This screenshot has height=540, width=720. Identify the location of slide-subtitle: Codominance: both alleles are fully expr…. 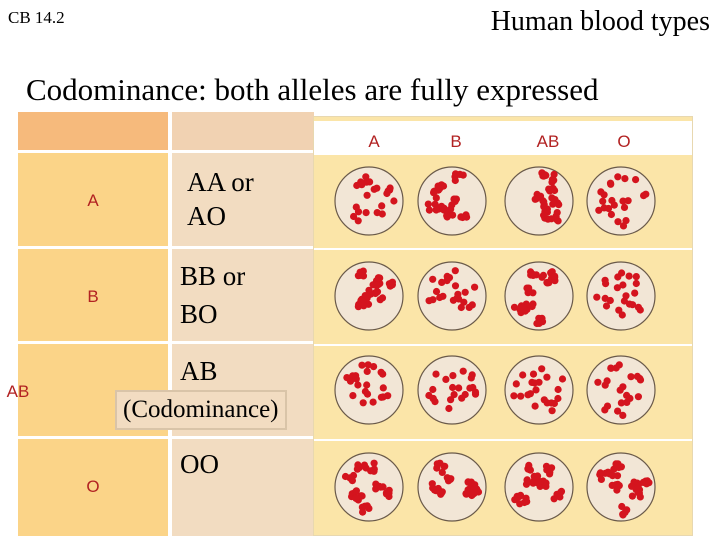
(312, 89).